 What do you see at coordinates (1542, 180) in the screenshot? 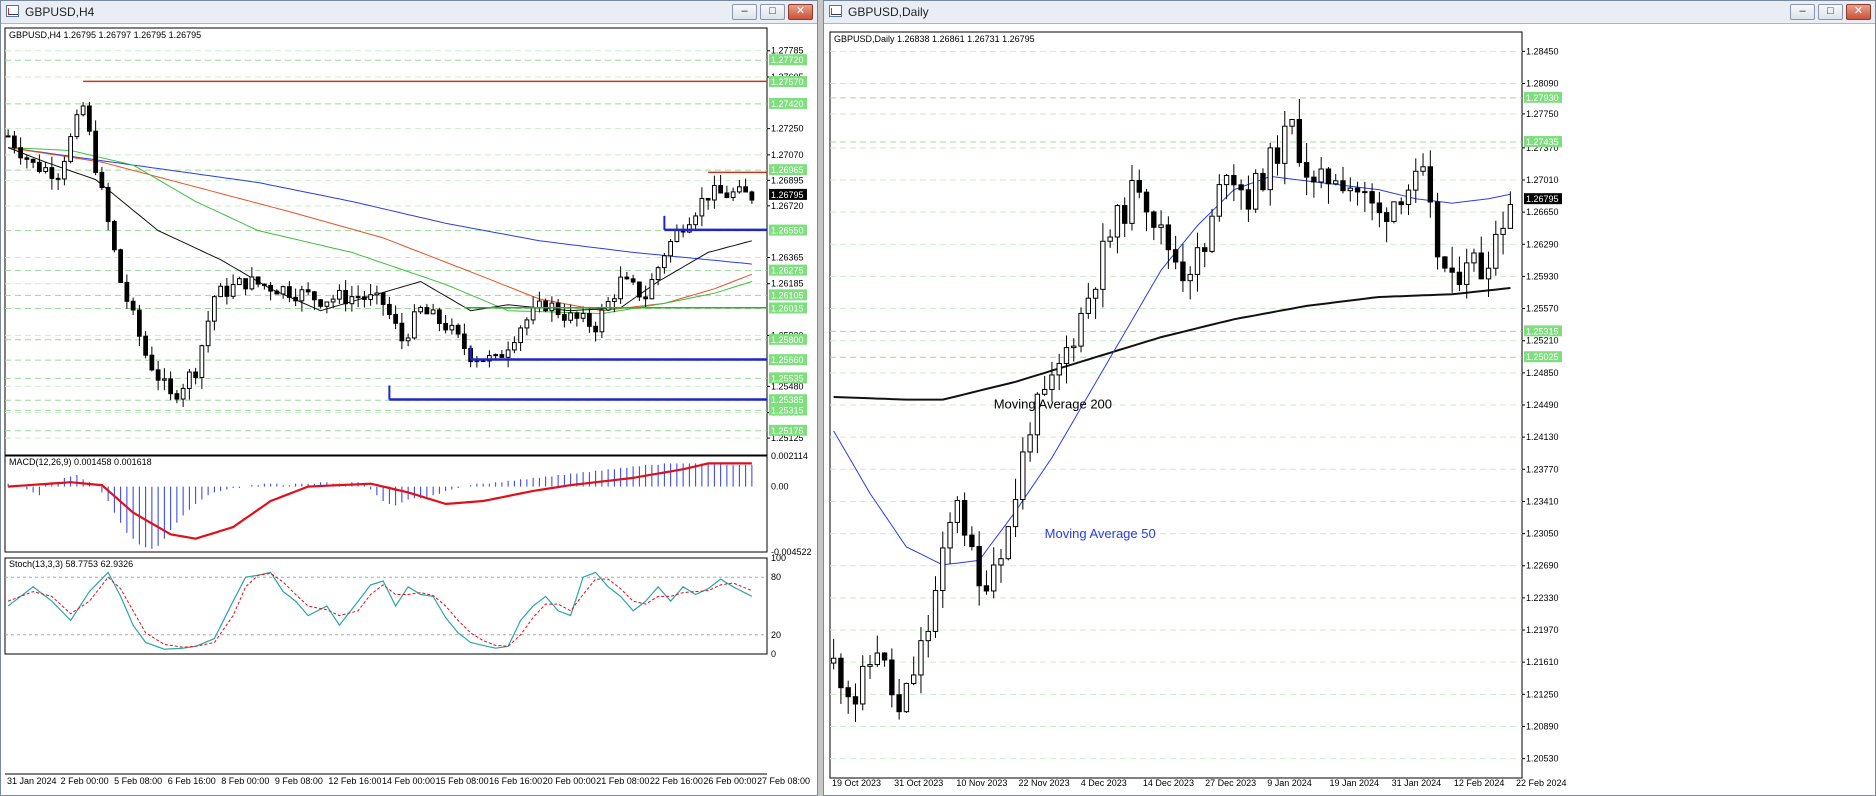
I see `y-tick-label: 1.27010` at bounding box center [1542, 180].